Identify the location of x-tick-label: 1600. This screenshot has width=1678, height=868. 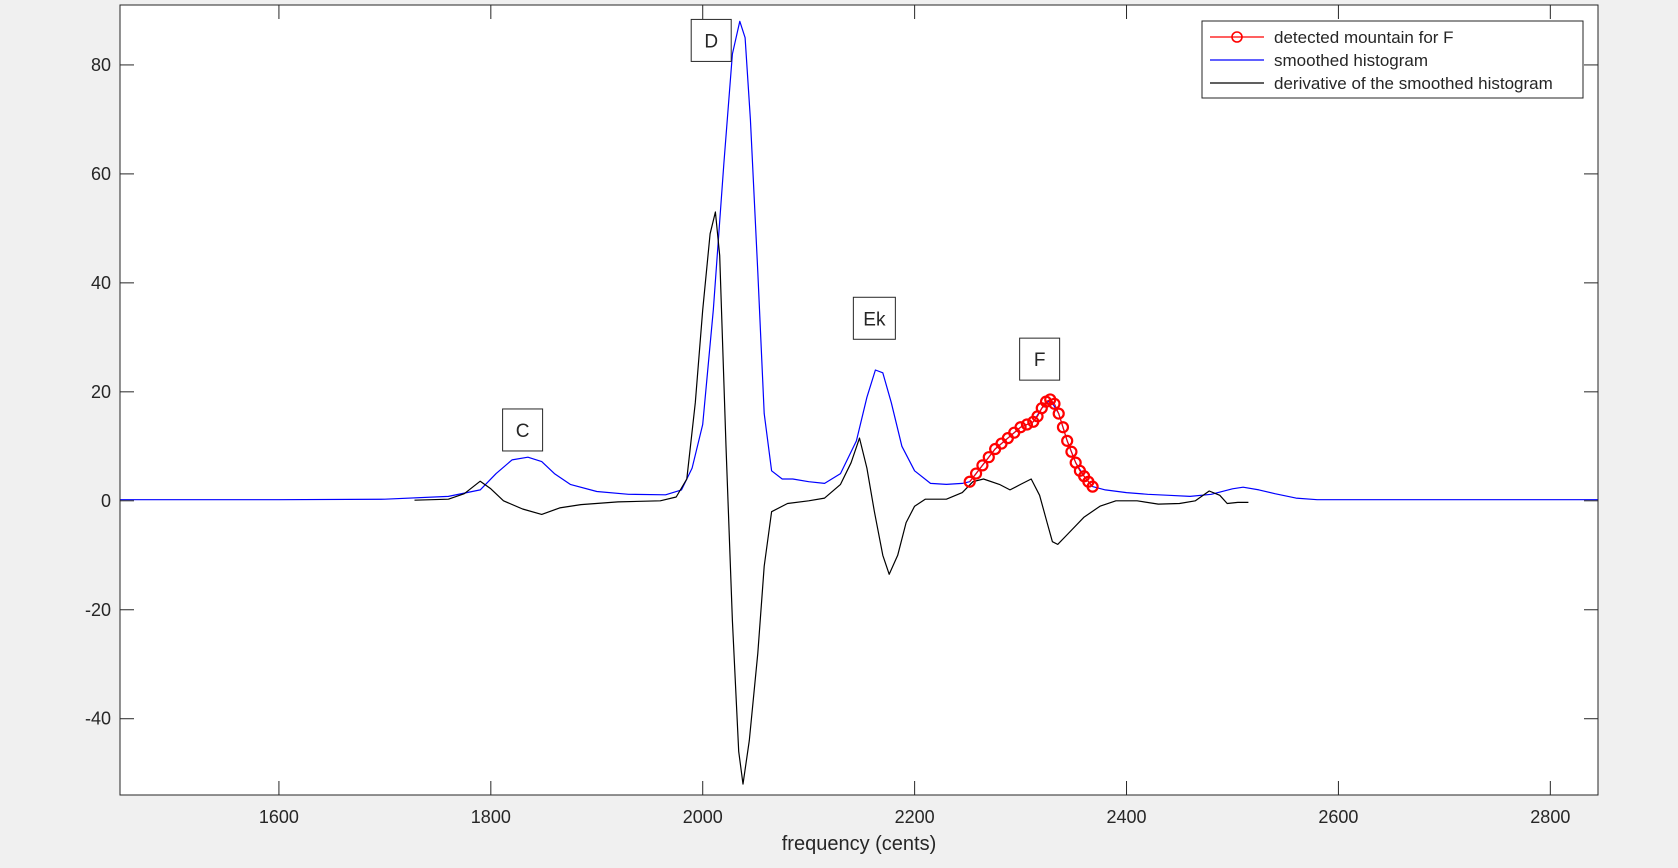
(279, 817).